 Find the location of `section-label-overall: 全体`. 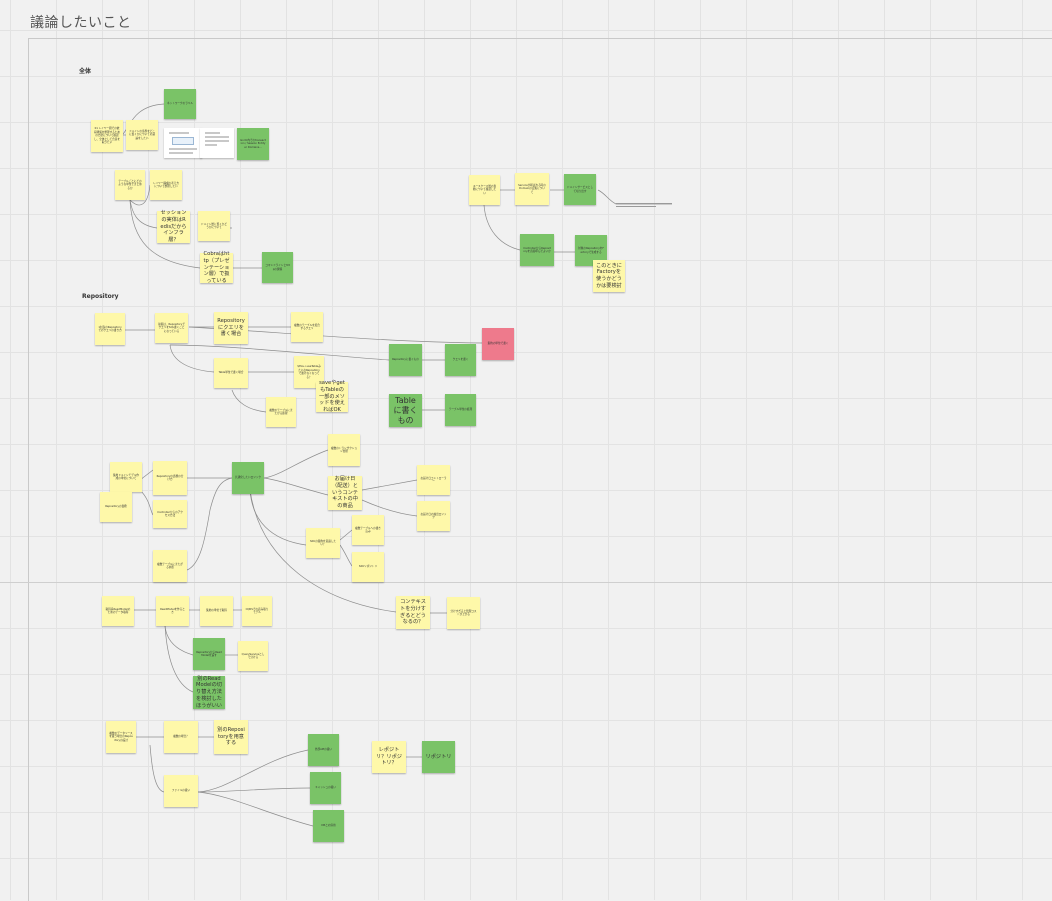

section-label-overall: 全体 is located at coordinates (85, 71).